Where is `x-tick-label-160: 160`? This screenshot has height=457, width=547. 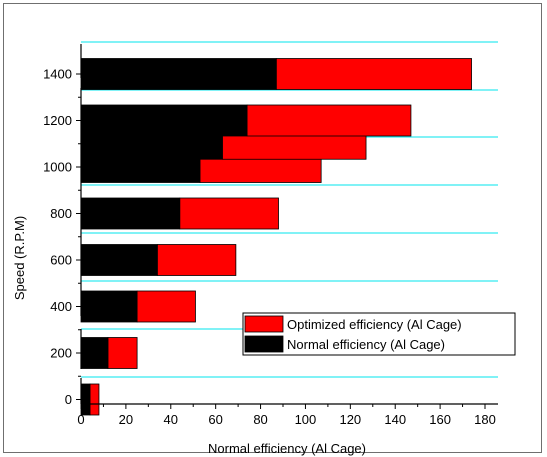
x-tick-label-160: 160 is located at coordinates (440, 419).